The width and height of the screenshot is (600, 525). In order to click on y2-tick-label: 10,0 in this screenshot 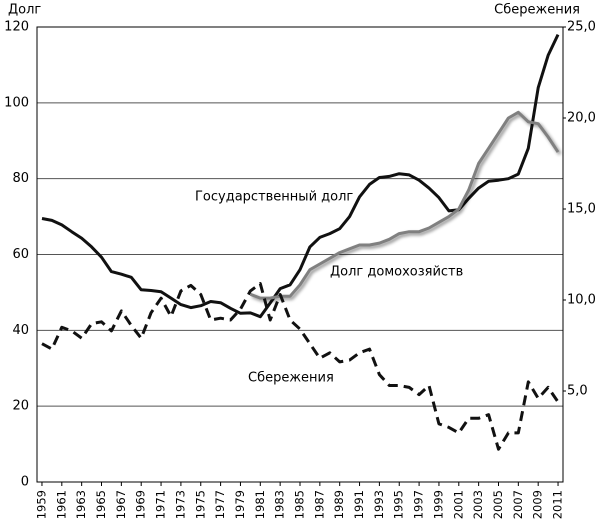, I will do `click(581, 300)`.